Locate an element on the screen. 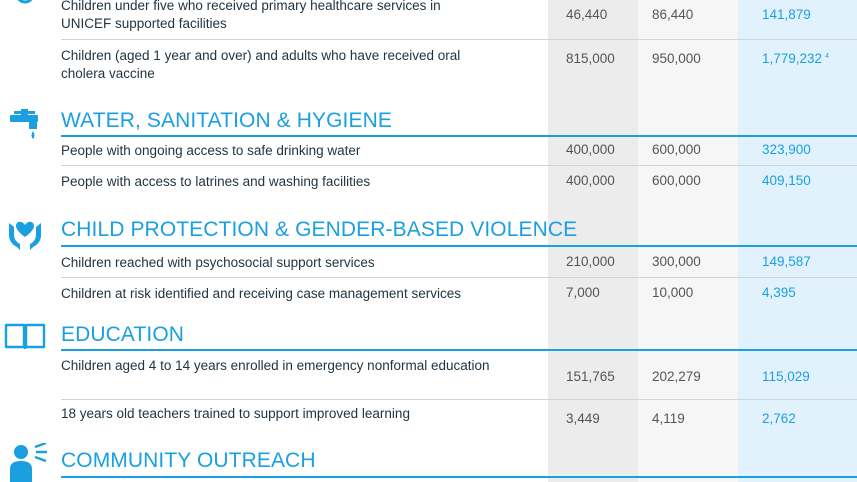  row-result: 115,029 is located at coordinates (786, 376).